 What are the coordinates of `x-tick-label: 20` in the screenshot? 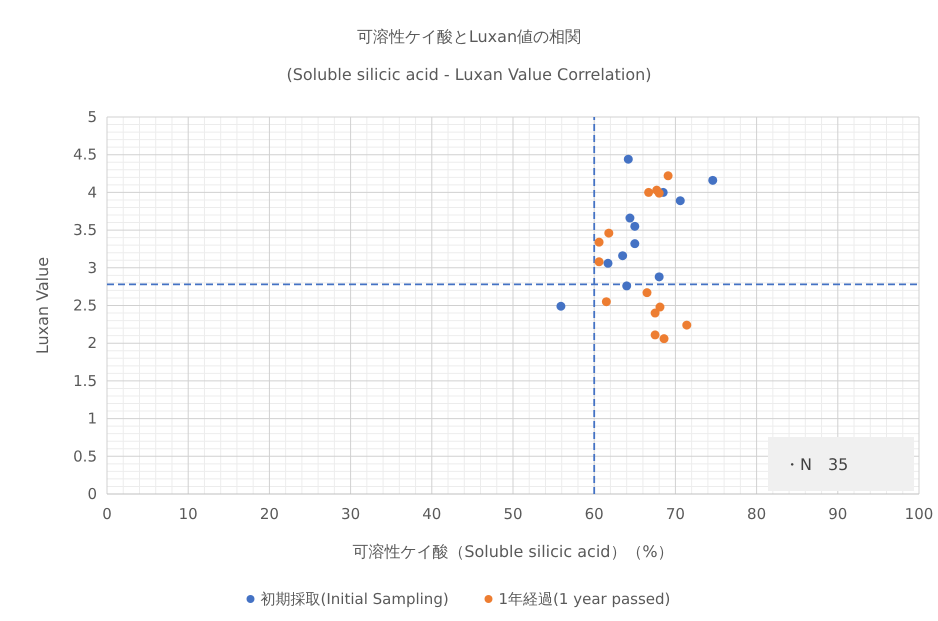 It's located at (269, 514).